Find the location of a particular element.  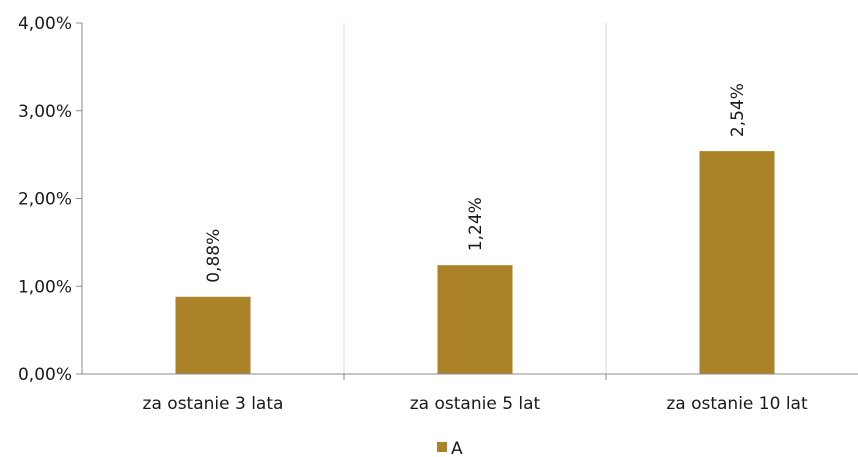

bar-data-label: 0,88% is located at coordinates (214, 256).